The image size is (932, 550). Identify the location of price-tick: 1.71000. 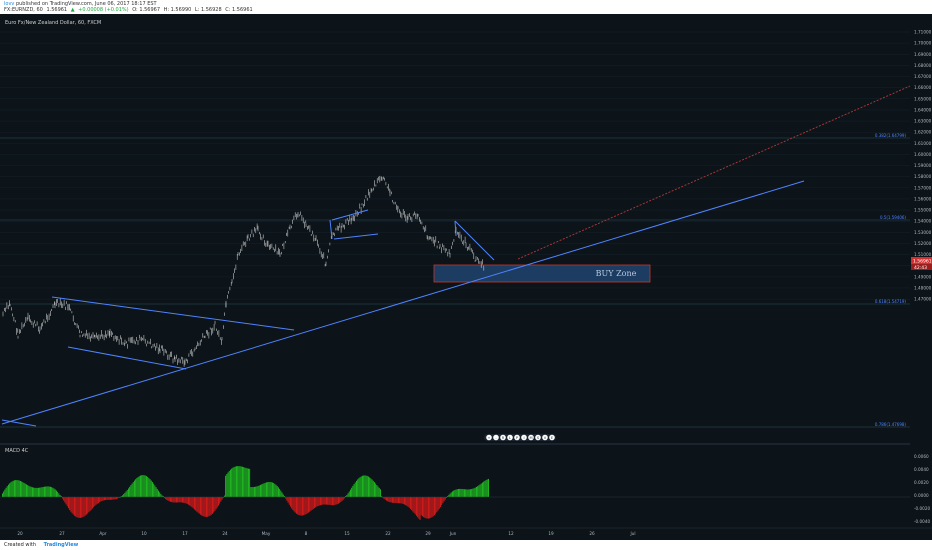
(923, 32).